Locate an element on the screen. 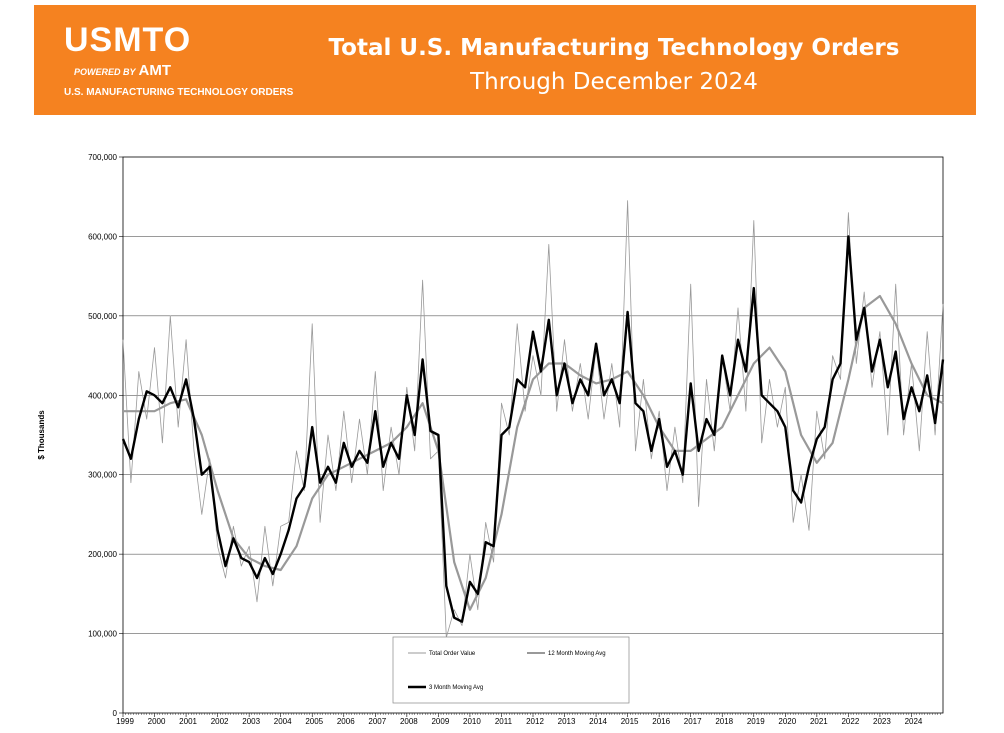 The image size is (1004, 733). x-tick-label: 2016 is located at coordinates (661, 721).